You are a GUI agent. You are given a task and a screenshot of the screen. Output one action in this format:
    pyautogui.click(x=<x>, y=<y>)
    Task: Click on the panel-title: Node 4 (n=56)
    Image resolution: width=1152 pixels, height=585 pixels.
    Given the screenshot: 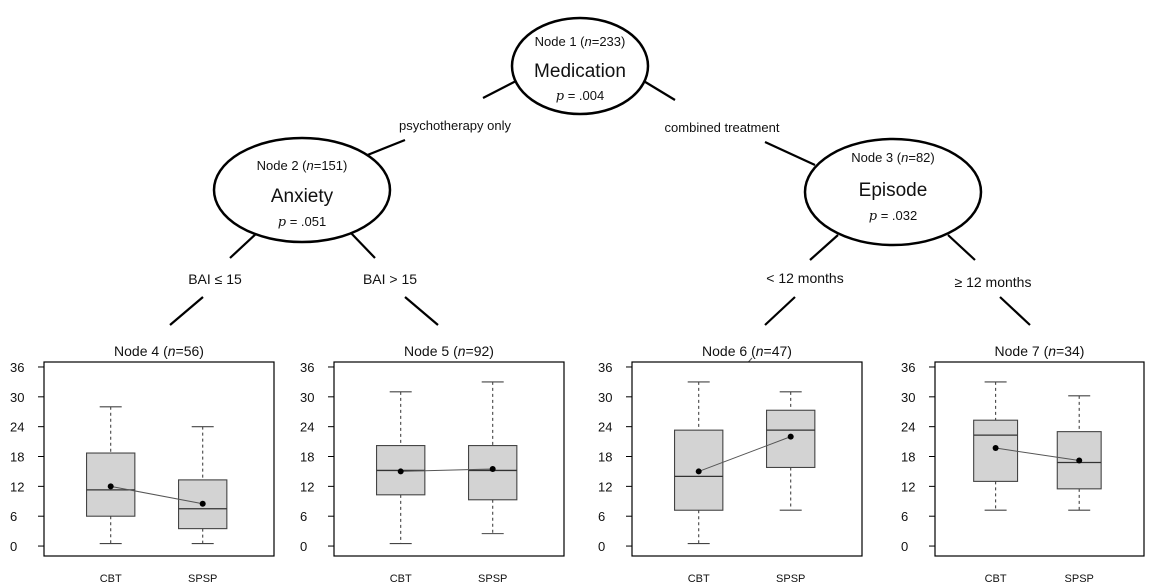 What is the action you would take?
    pyautogui.click(x=159, y=351)
    